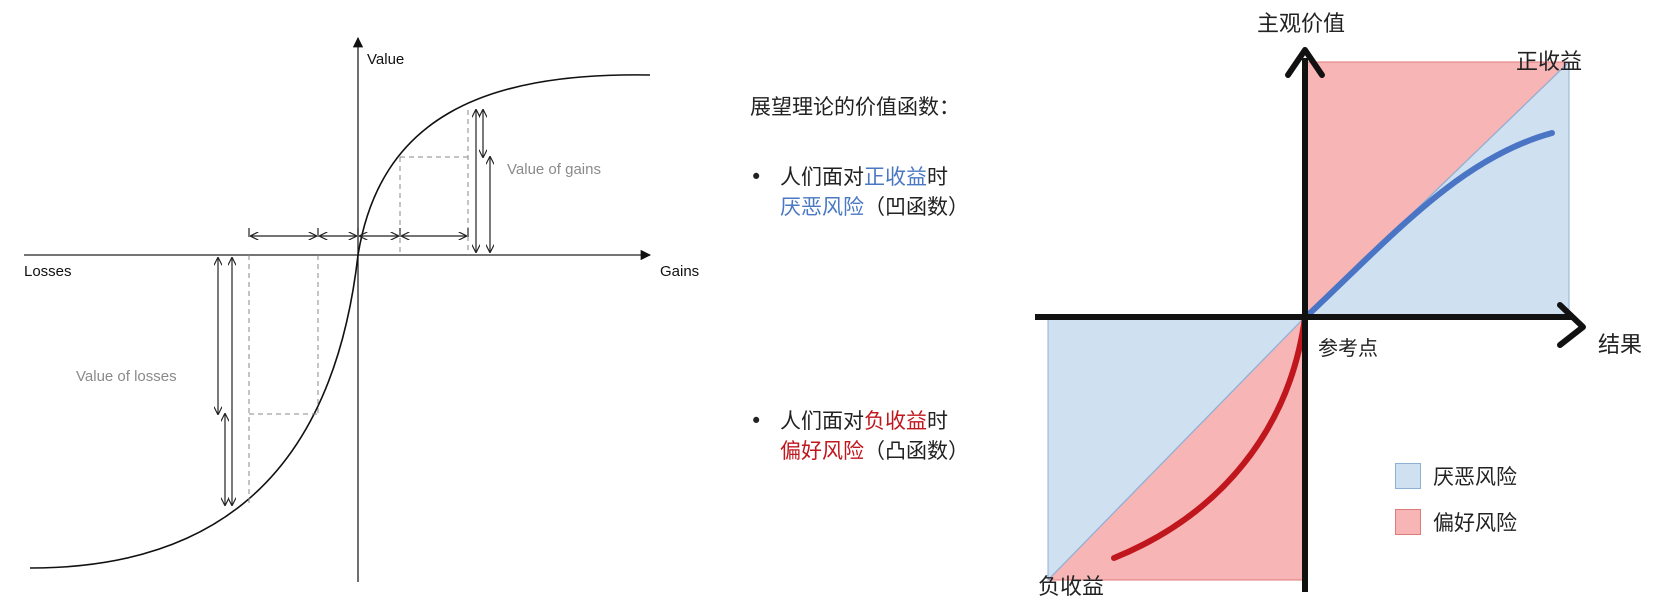 The width and height of the screenshot is (1672, 612). Describe the element at coordinates (822, 421) in the screenshot. I see `loss-line1-prefix: 人们面对` at that location.